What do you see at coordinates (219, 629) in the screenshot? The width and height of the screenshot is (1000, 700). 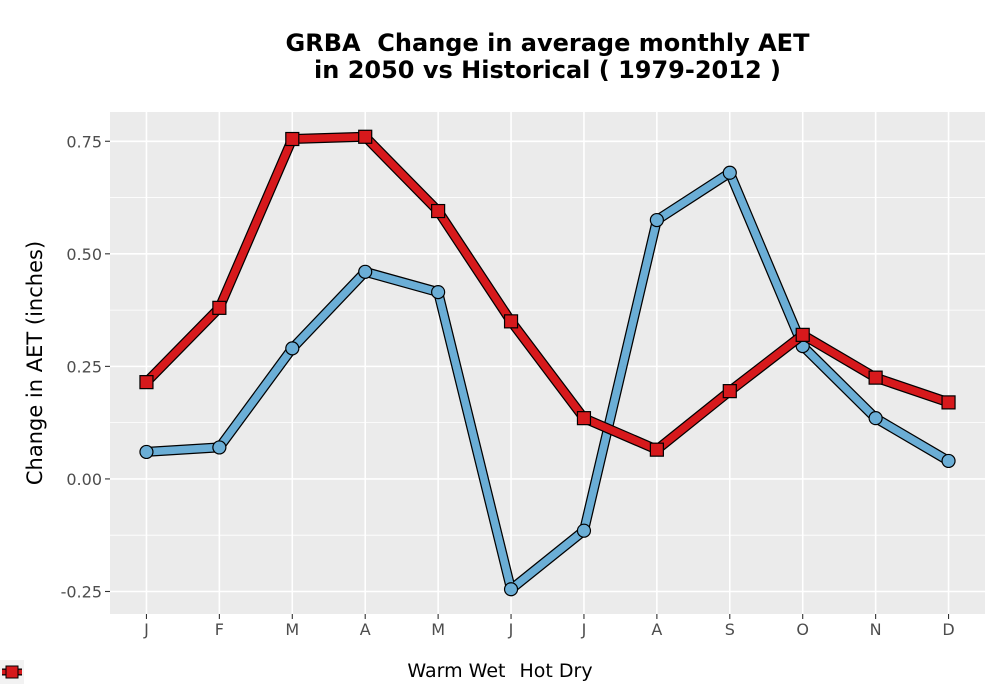 I see `x-tick-label: F` at bounding box center [219, 629].